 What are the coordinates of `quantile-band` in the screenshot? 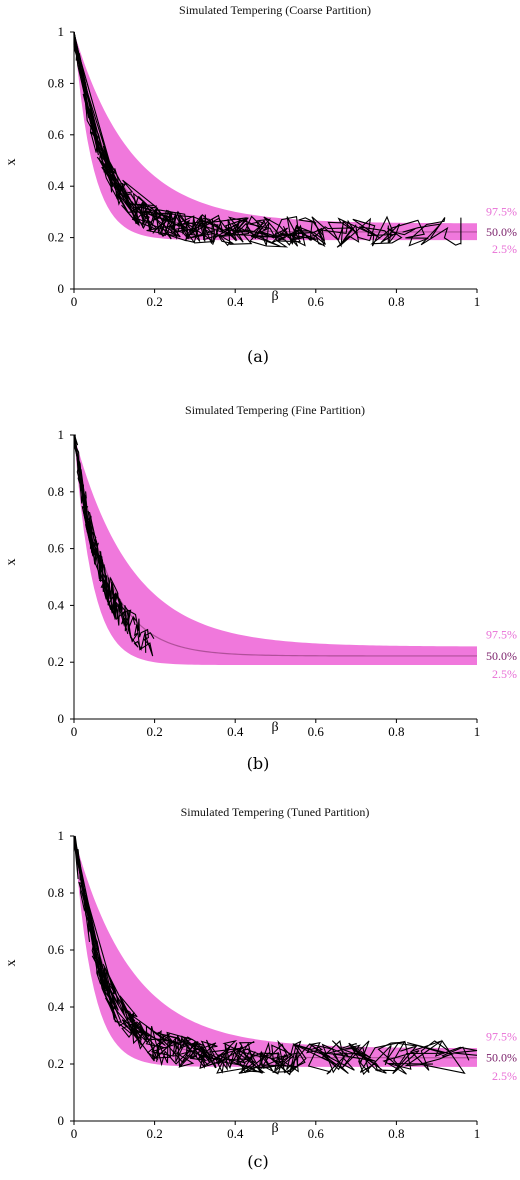 It's located at (275, 136).